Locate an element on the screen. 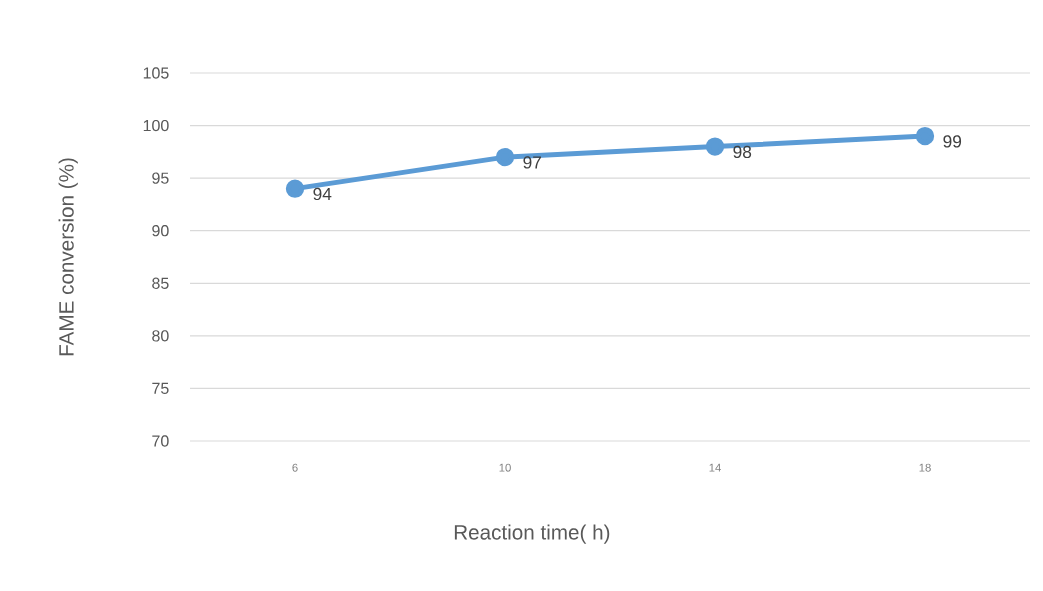  x-tick-label: 18 is located at coordinates (925, 467).